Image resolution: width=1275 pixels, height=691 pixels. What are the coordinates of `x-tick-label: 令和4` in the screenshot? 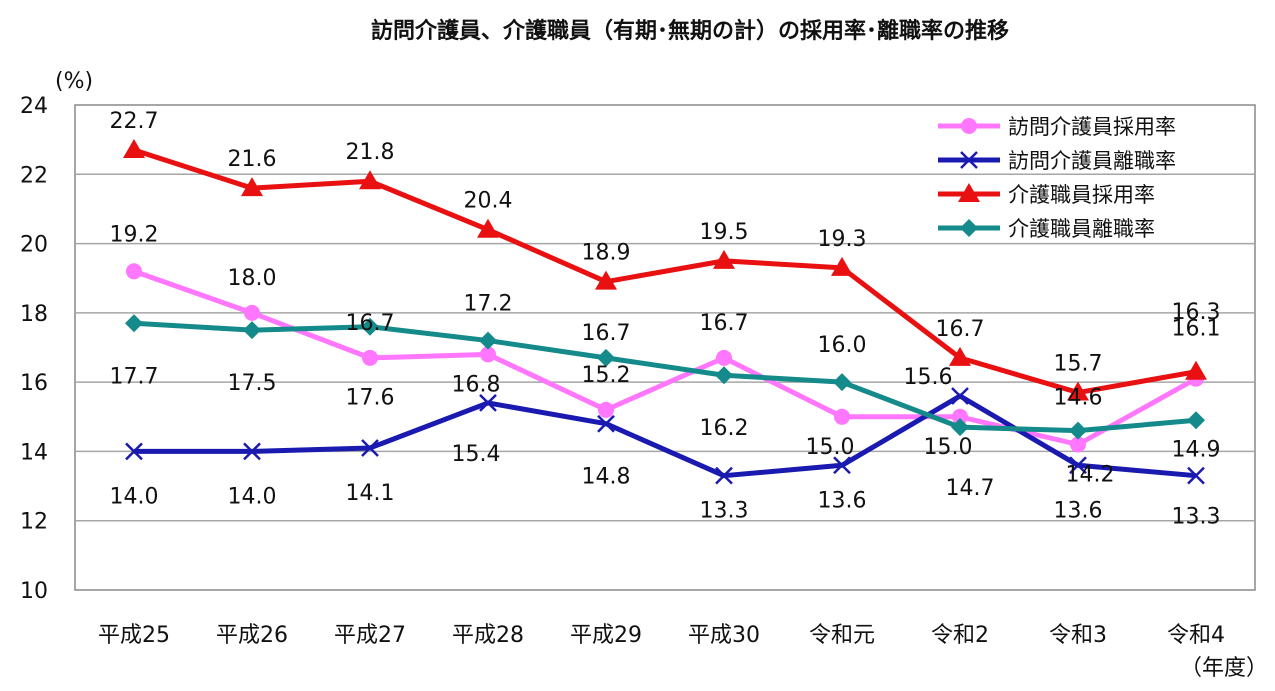 It's located at (1196, 635).